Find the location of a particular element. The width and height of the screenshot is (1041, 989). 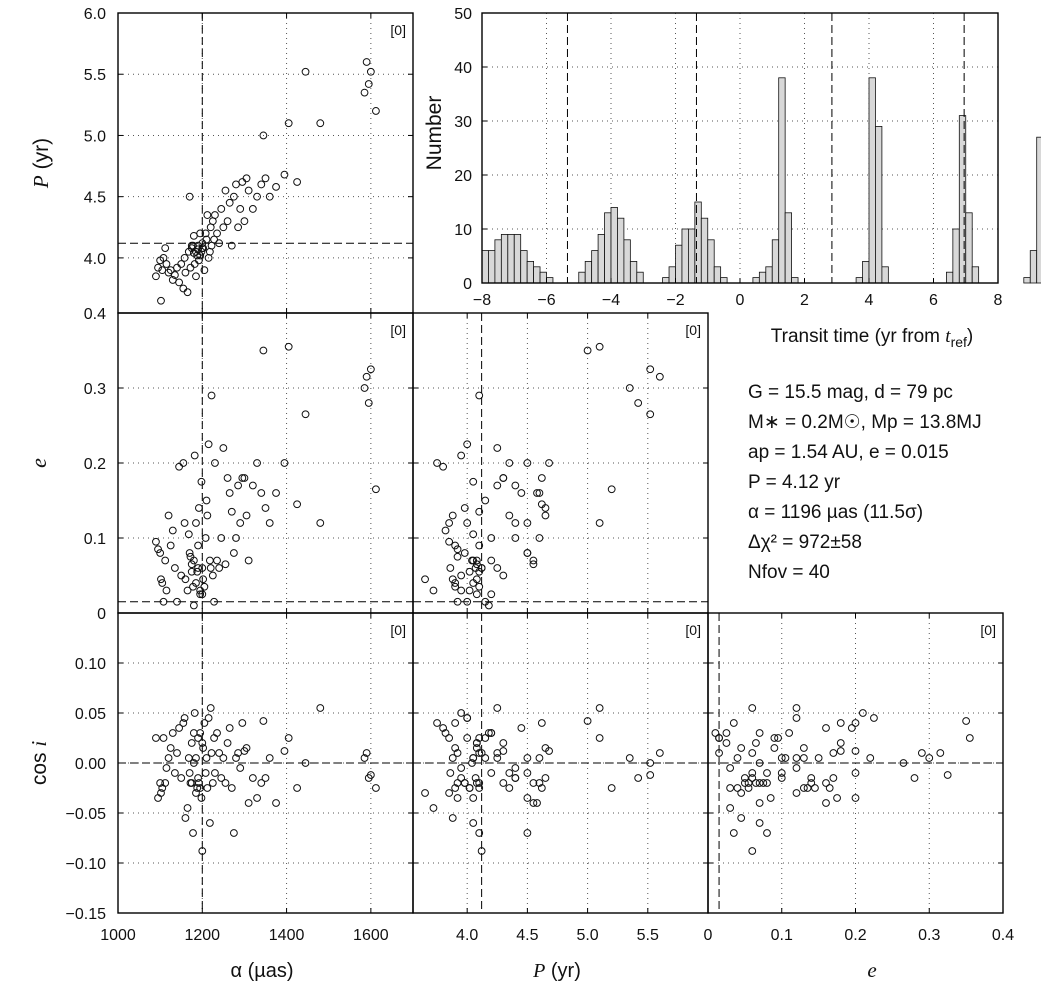

y-tick-label-P: 6.0 is located at coordinates (95, 14).